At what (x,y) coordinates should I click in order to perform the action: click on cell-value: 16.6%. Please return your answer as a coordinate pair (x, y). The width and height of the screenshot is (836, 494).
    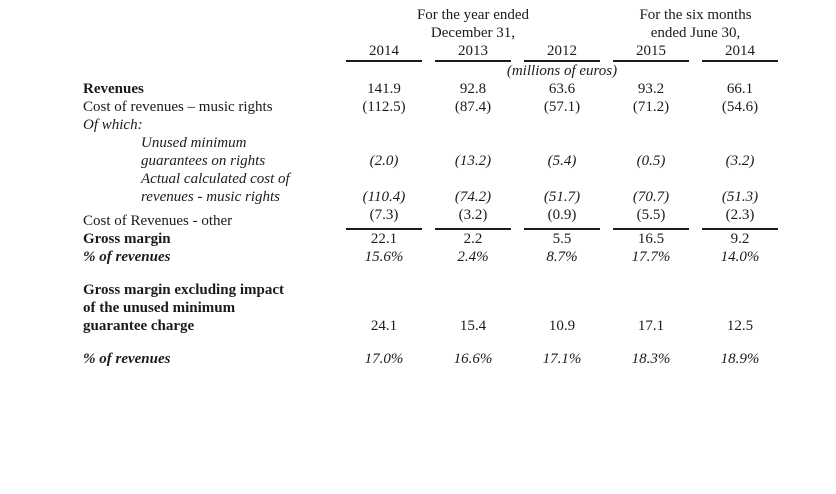
    Looking at the image, I should click on (473, 359).